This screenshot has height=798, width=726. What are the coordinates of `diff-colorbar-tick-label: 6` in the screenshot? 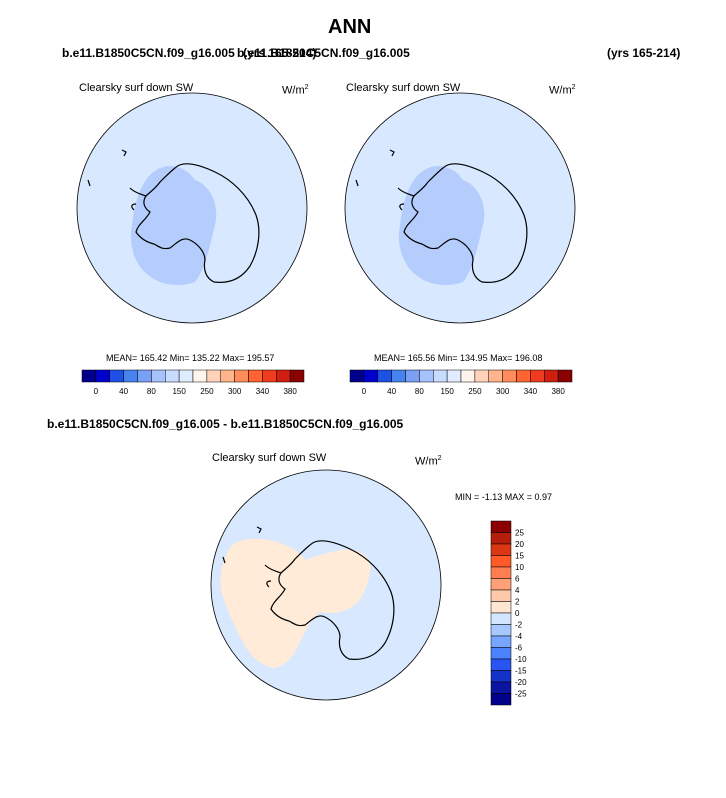 It's located at (517, 579).